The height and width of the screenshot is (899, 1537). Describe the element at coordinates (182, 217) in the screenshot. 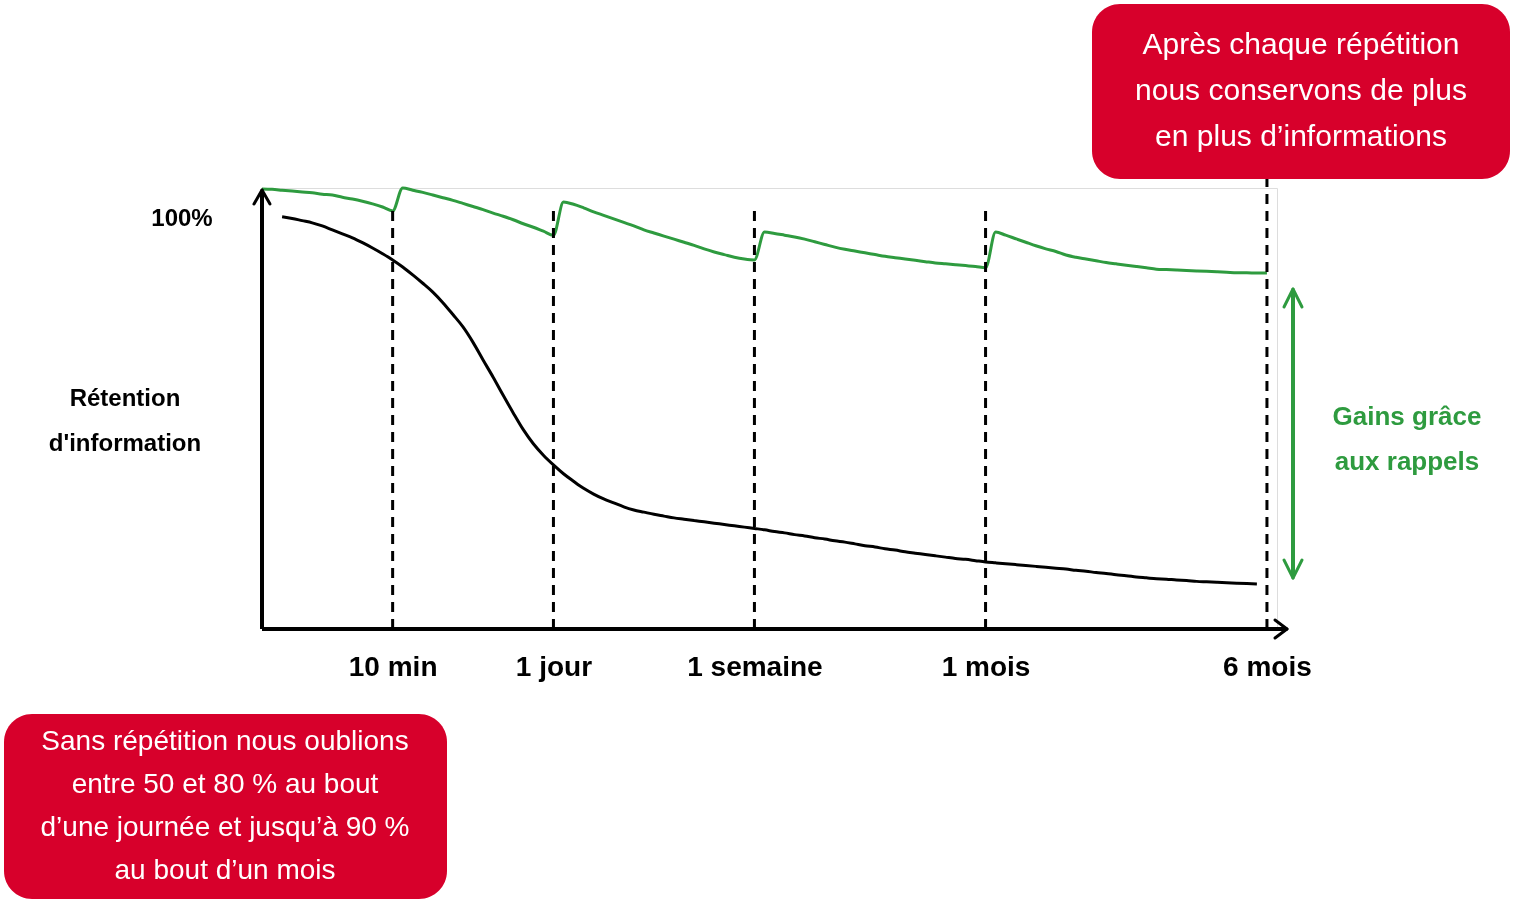

I see `text: 100%` at that location.